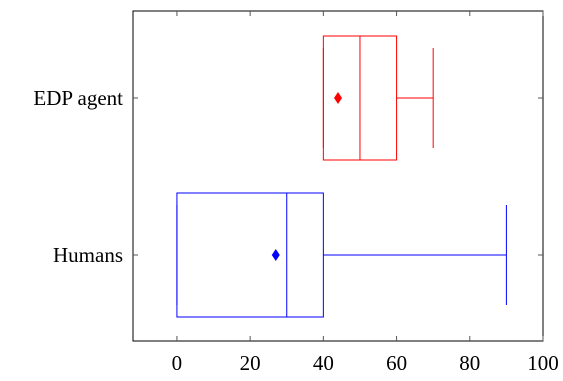 The height and width of the screenshot is (381, 563). What do you see at coordinates (177, 363) in the screenshot?
I see `x-tick-label: 0` at bounding box center [177, 363].